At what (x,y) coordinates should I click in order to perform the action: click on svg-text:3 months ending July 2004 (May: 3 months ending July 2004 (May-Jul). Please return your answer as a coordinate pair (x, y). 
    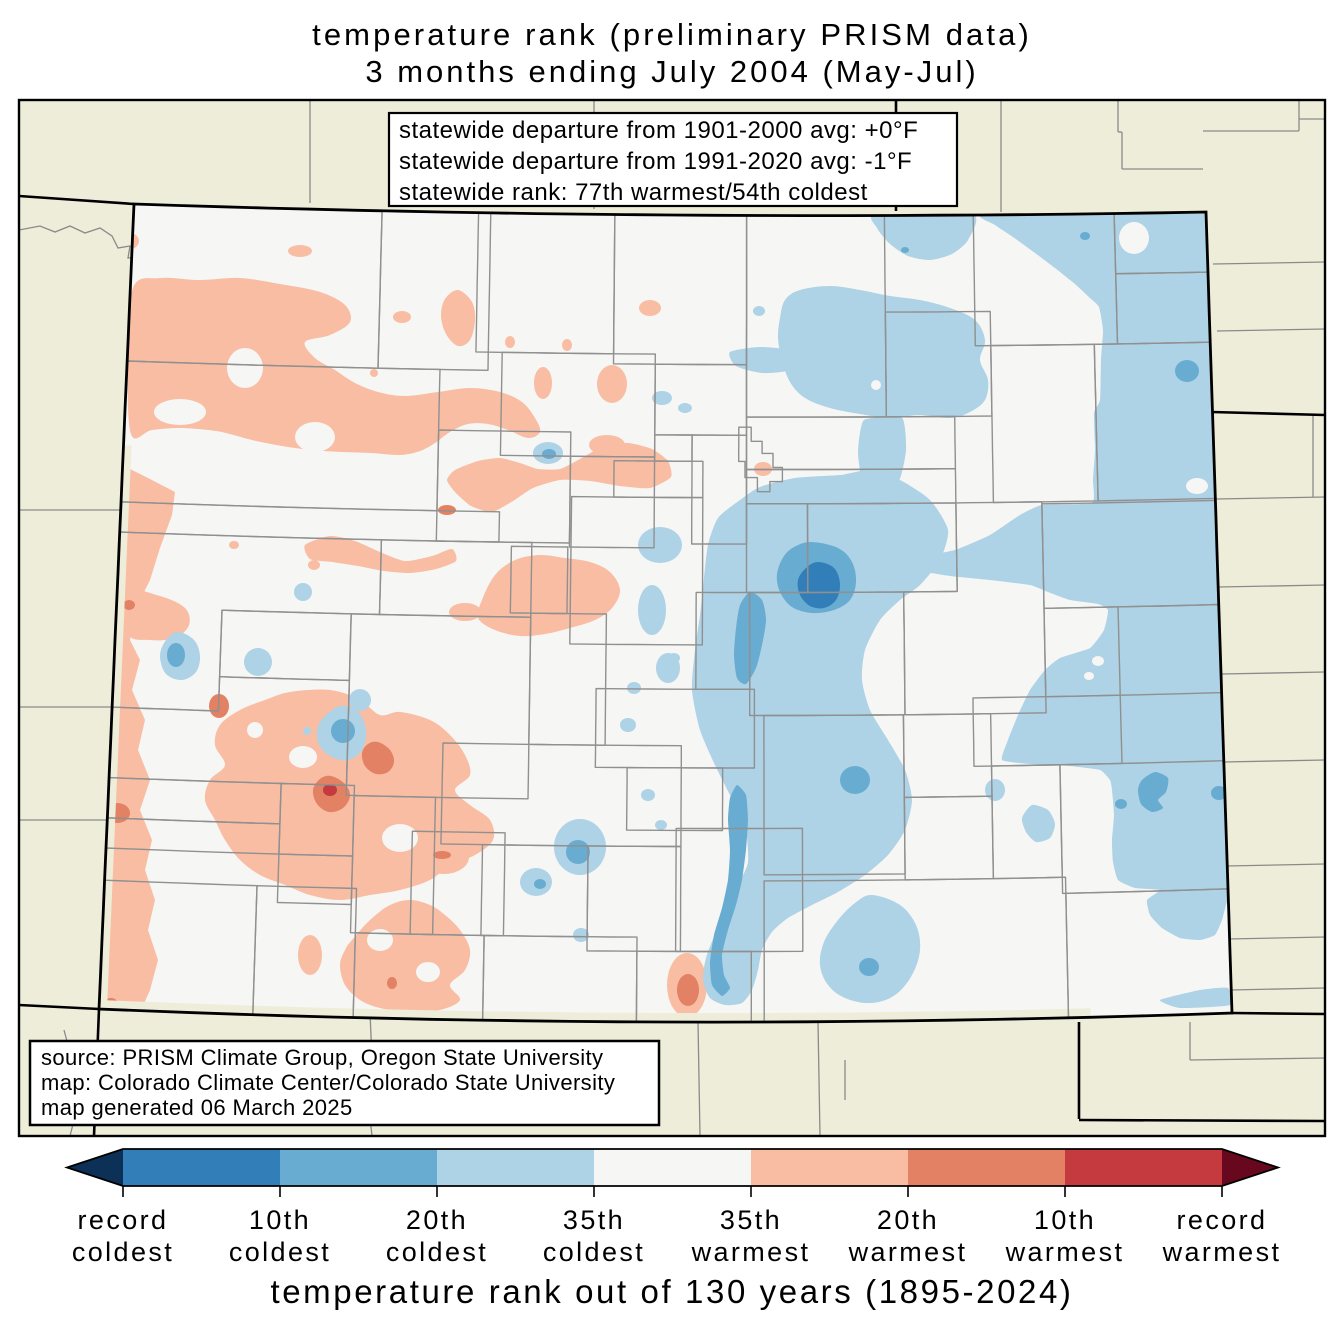
    Looking at the image, I should click on (671, 71).